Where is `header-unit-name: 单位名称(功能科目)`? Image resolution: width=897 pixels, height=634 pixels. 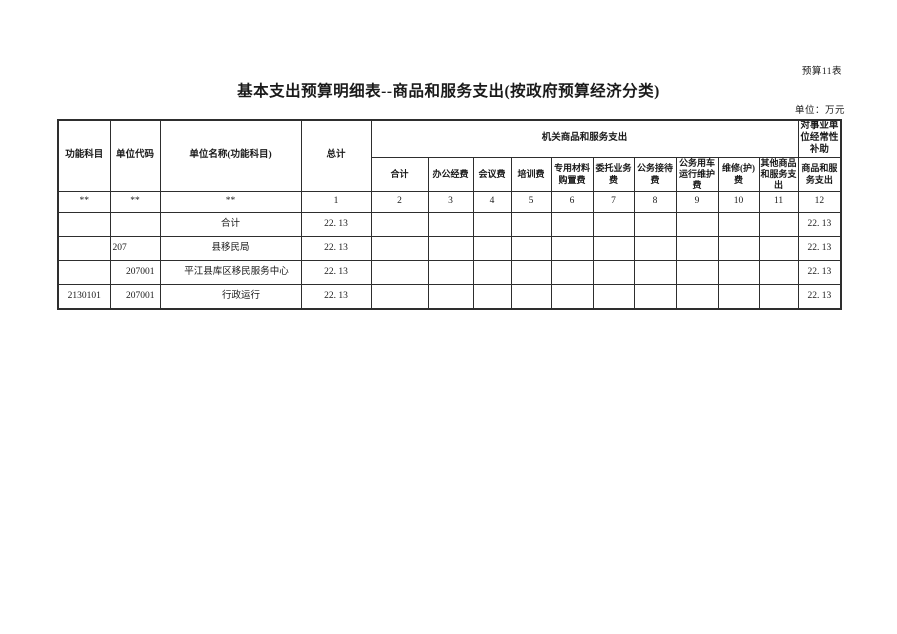 header-unit-name: 单位名称(功能科目) is located at coordinates (230, 156).